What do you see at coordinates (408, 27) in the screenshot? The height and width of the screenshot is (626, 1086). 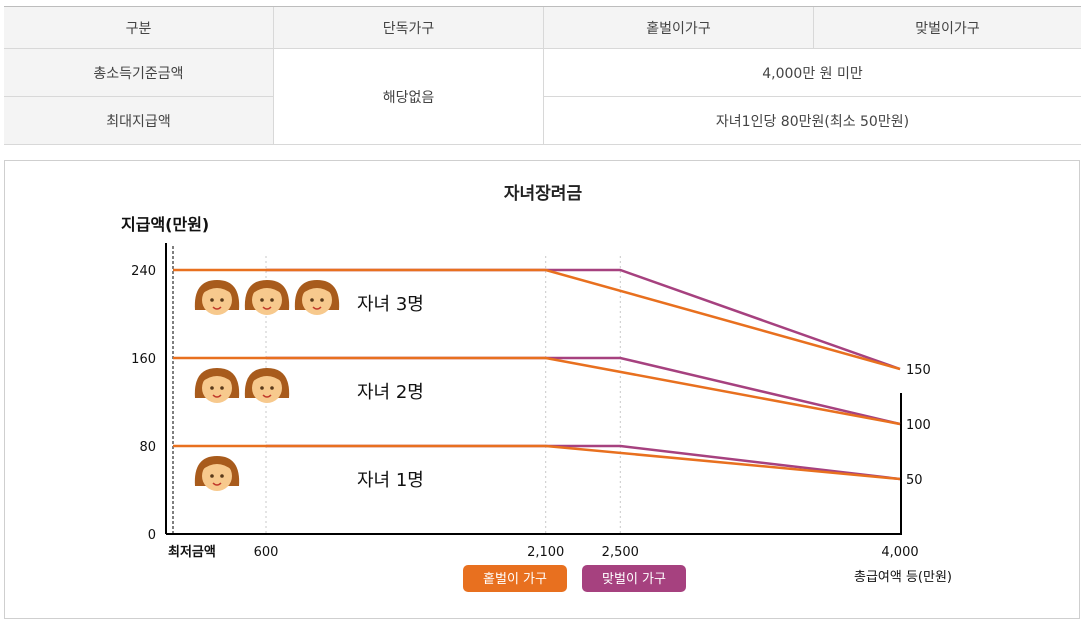 I see `header-single-household: 단독가구` at bounding box center [408, 27].